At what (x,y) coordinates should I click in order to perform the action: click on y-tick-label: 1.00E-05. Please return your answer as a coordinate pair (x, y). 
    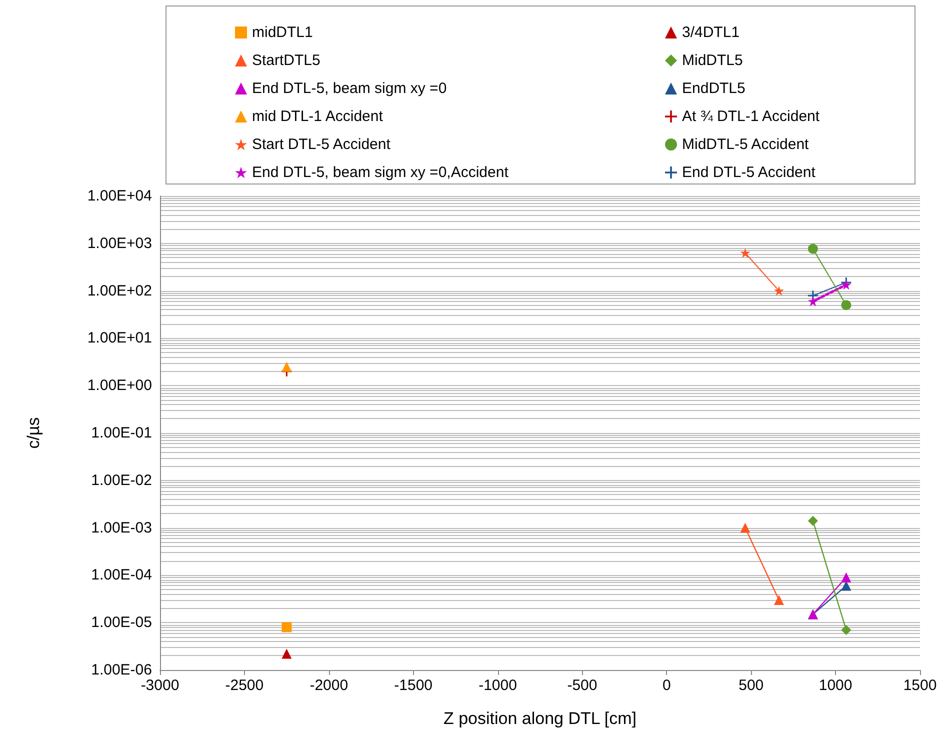
    Looking at the image, I should click on (121, 623).